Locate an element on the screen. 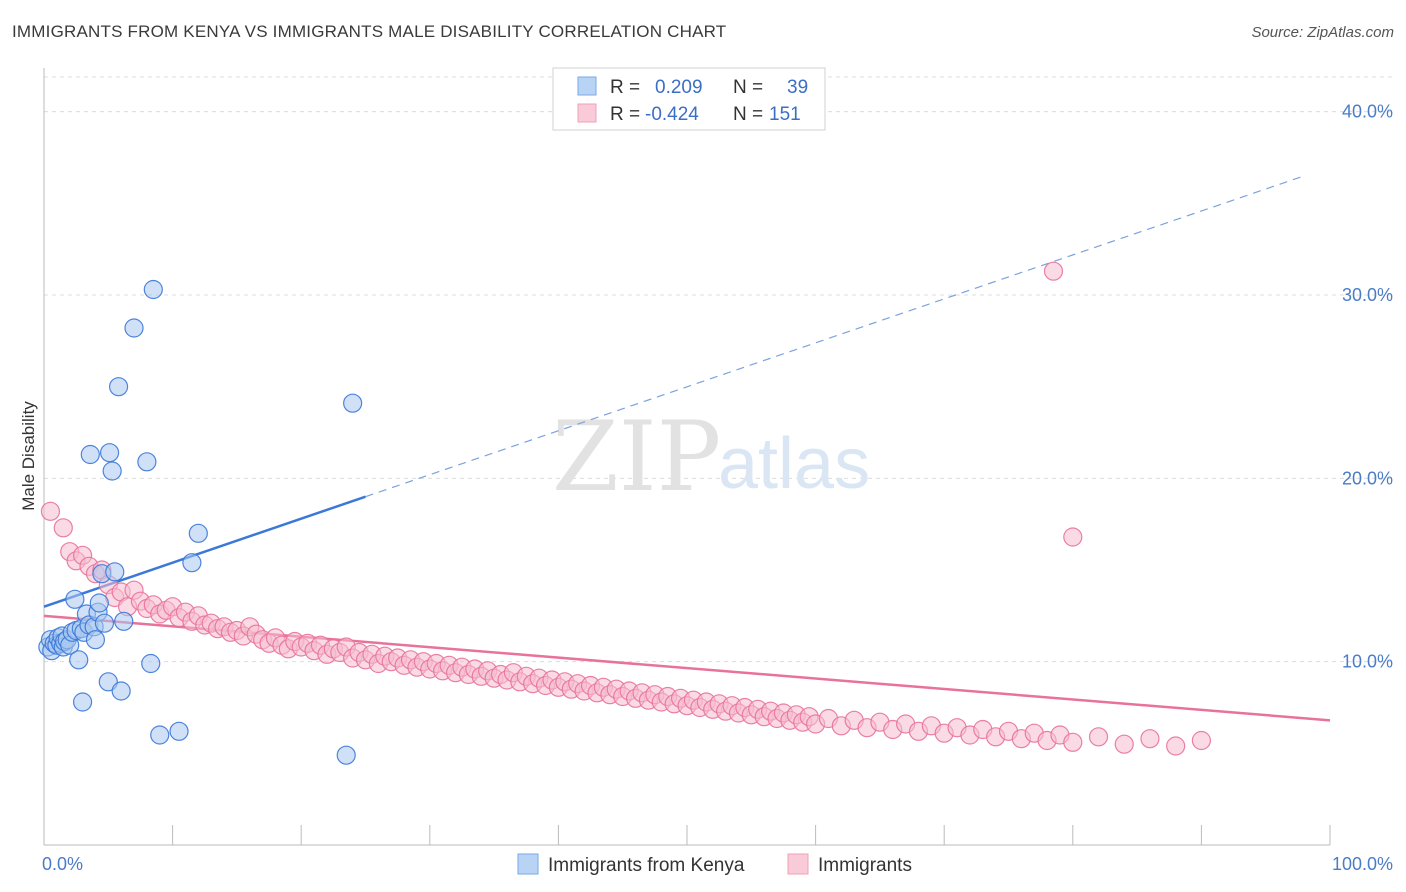 The width and height of the screenshot is (1406, 892). legend-n-value-0: 39 is located at coordinates (797, 87).